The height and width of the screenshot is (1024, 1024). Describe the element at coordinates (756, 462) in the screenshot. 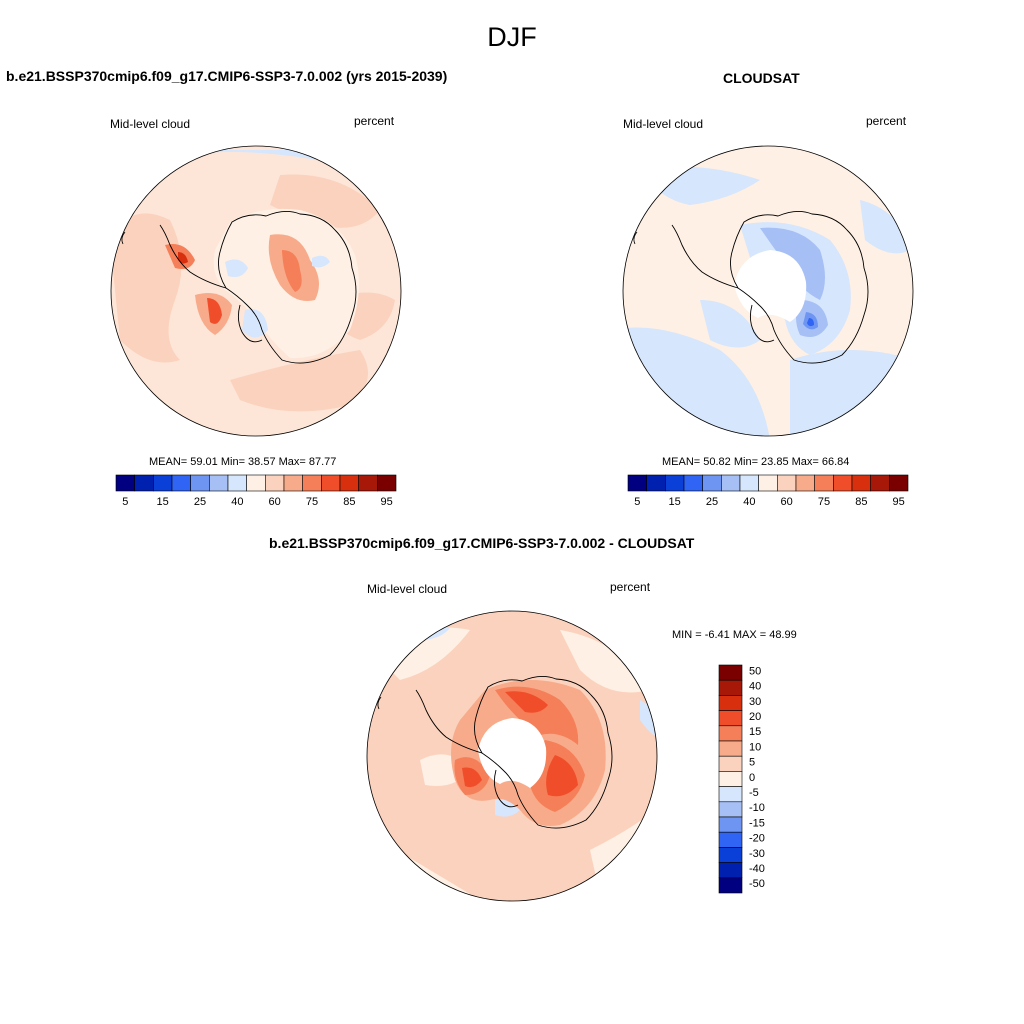

I see `panel2-stats: MEAN= 50.82 Min= 23.85 Max= 66.84` at that location.